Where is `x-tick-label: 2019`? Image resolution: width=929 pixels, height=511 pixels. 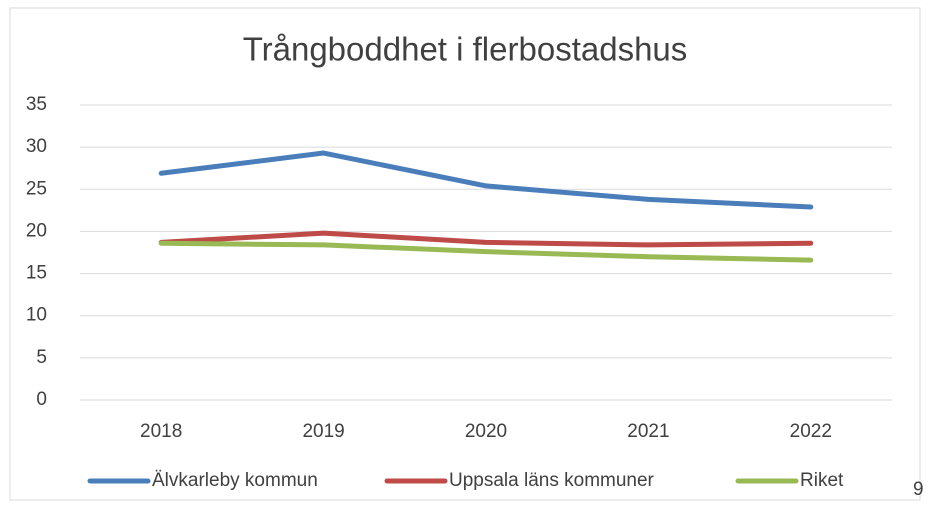 x-tick-label: 2019 is located at coordinates (323, 431).